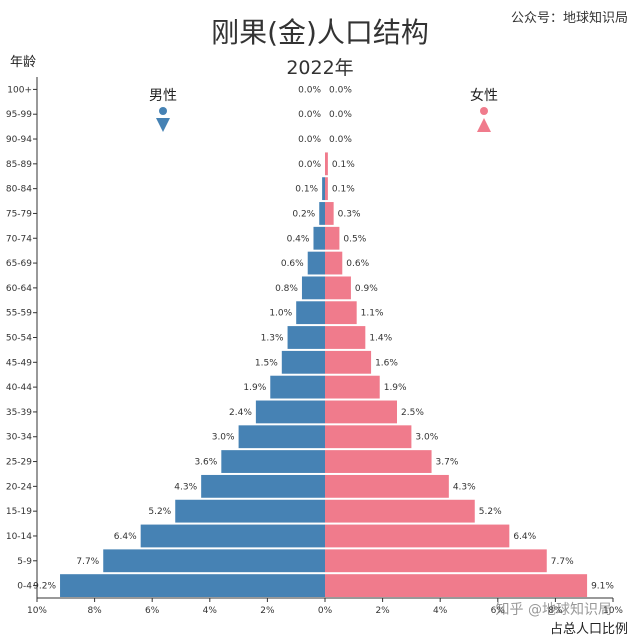  I want to click on female-bar-label: 0.5%, so click(354, 239).